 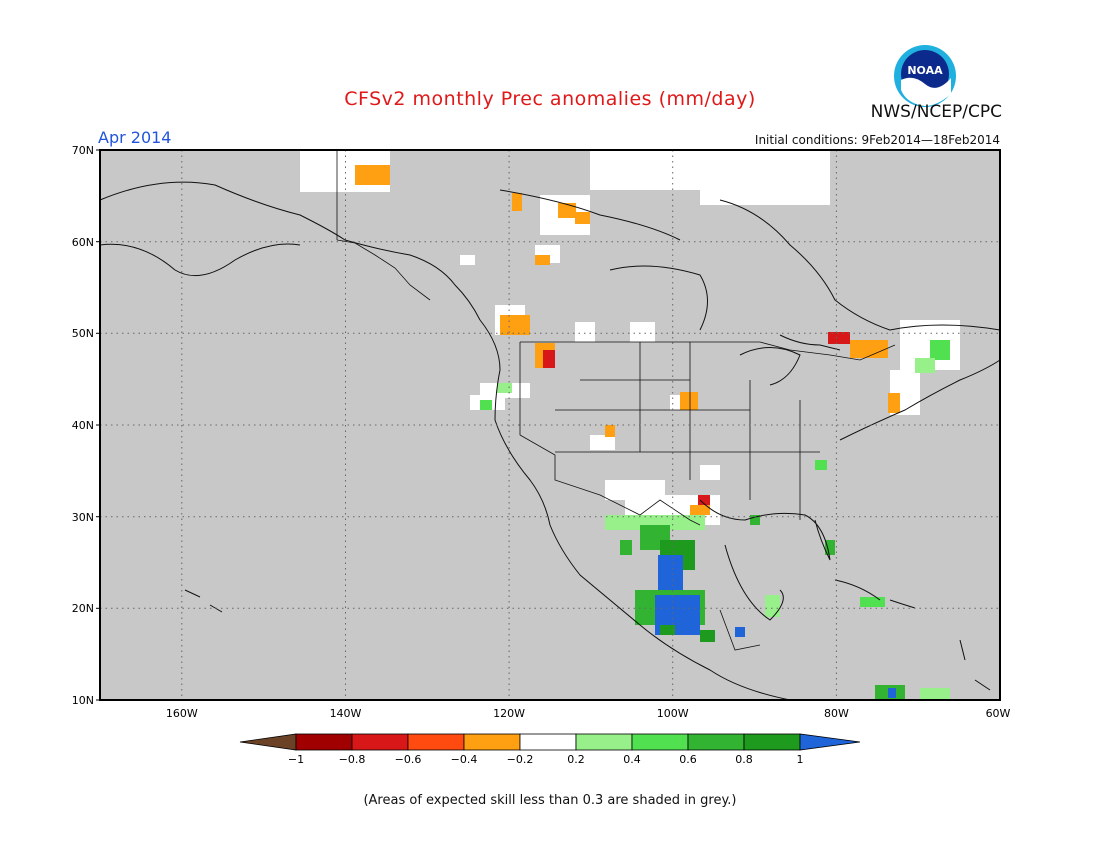 What do you see at coordinates (632, 759) in the screenshot?
I see `colorbar-label: 0.4` at bounding box center [632, 759].